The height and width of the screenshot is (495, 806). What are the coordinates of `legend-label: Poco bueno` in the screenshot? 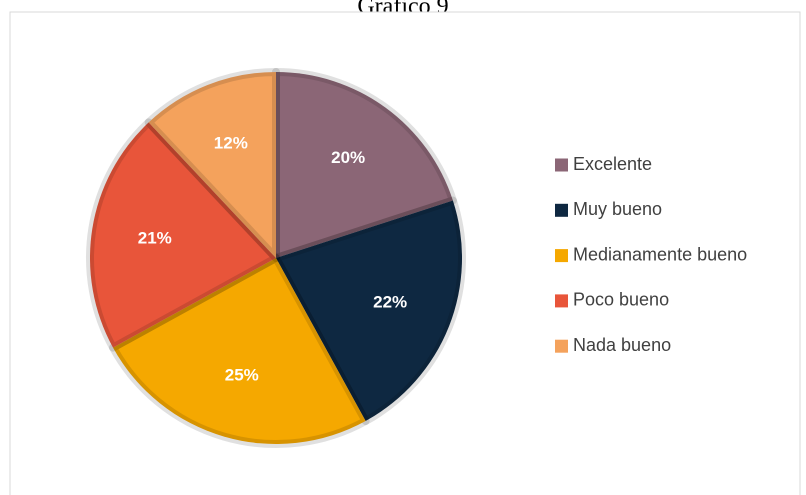 It's located at (621, 300).